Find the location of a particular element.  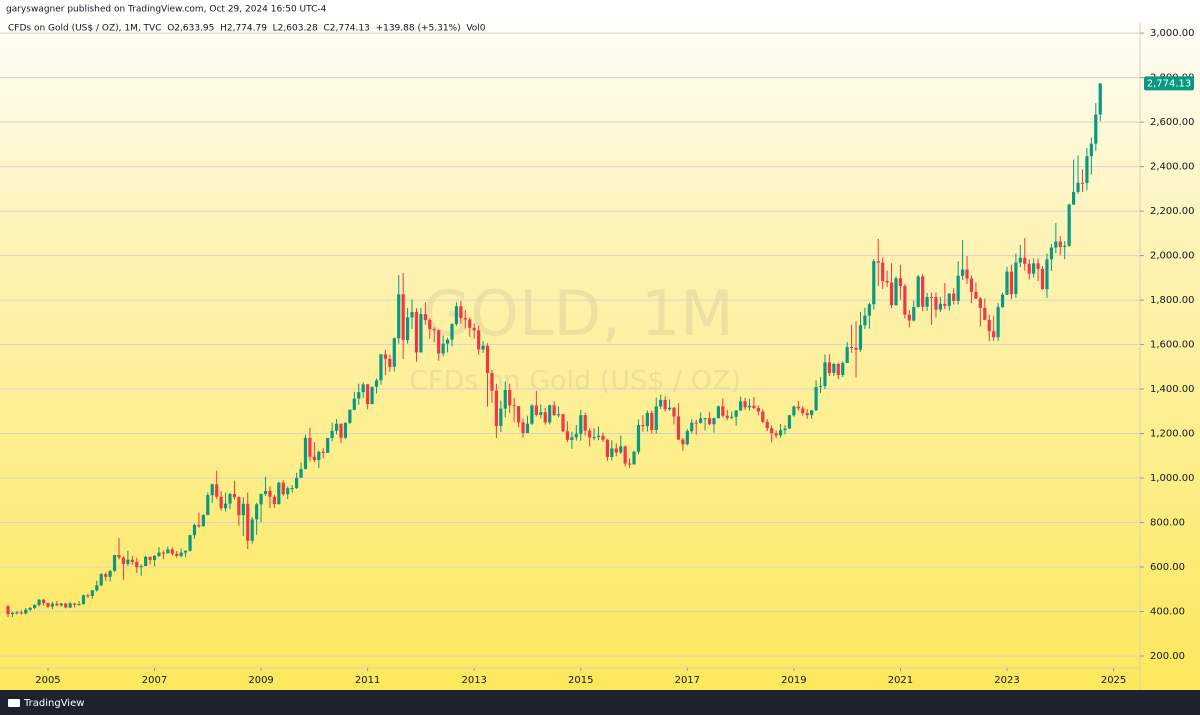

footer-brand: TradingView is located at coordinates (53, 703).